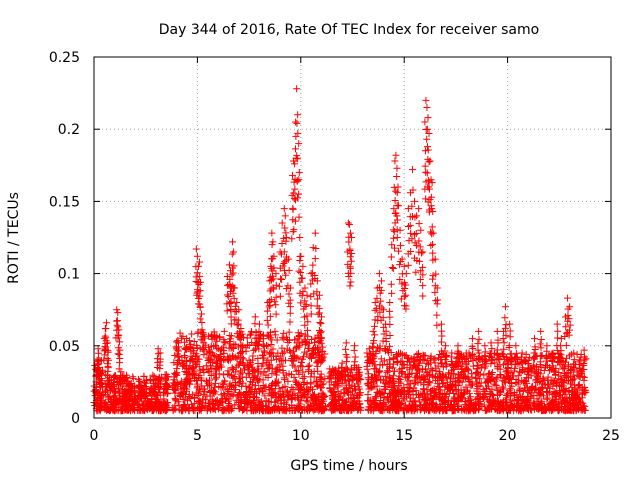 This screenshot has height=484, width=640. Describe the element at coordinates (64, 202) in the screenshot. I see `y-tick-label: 0.15` at that location.